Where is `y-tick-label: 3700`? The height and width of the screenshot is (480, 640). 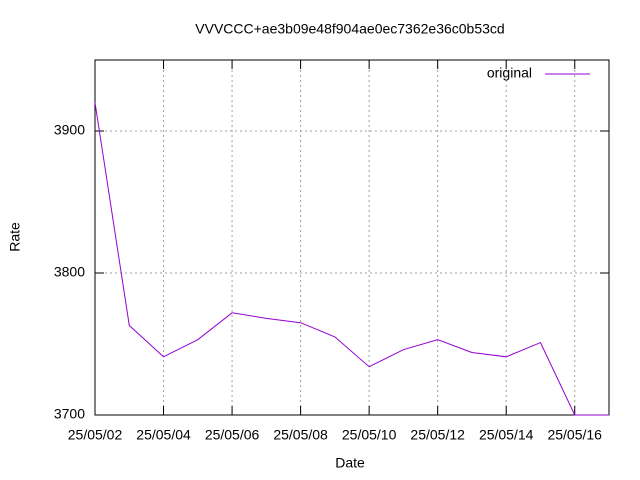
y-tick-label: 3700 is located at coordinates (69, 414).